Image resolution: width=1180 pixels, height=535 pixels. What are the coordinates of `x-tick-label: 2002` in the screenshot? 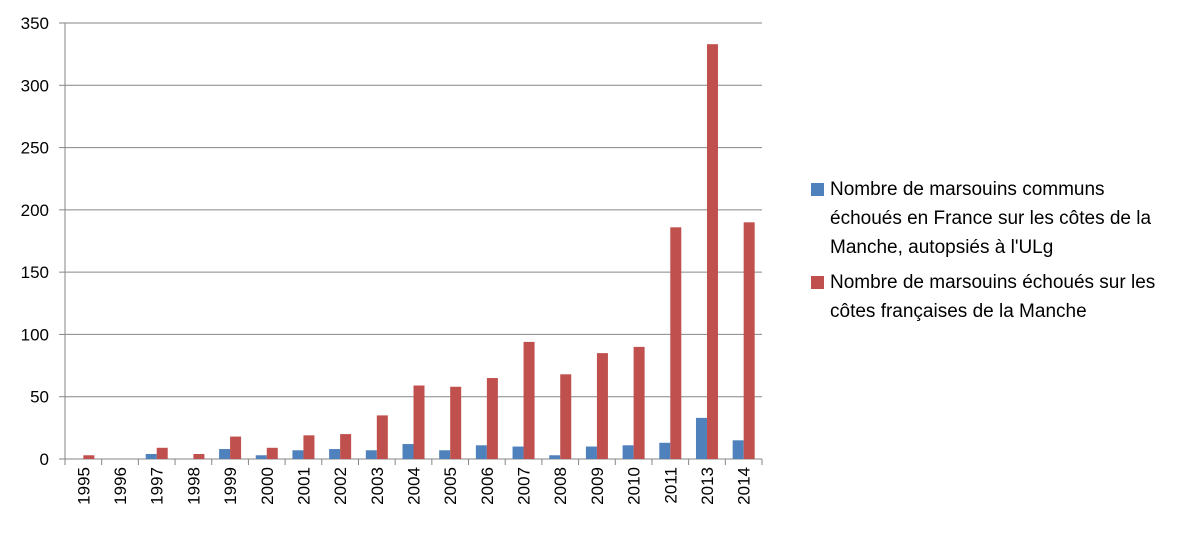 It's located at (340, 486).